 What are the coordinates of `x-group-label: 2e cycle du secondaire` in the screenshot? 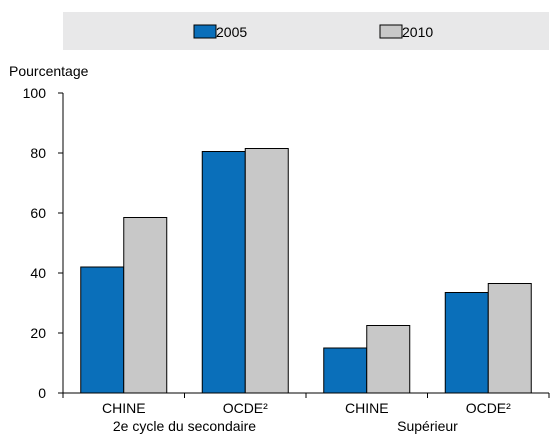 It's located at (184, 426).